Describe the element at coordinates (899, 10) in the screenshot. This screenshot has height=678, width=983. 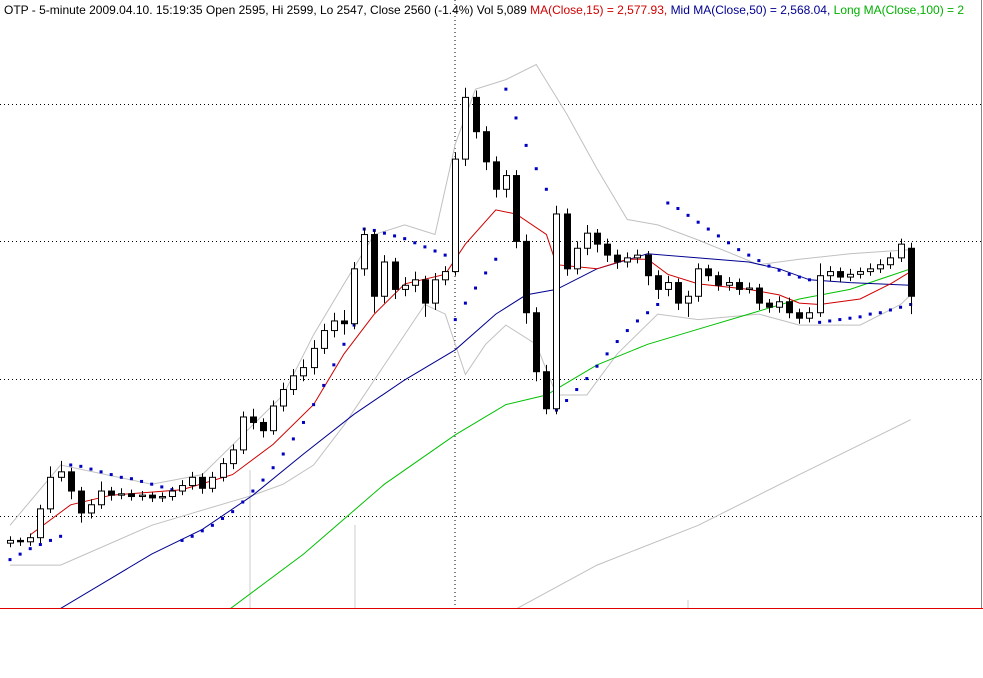
I see `header-segment: Long MA(Close,100) = 2` at that location.